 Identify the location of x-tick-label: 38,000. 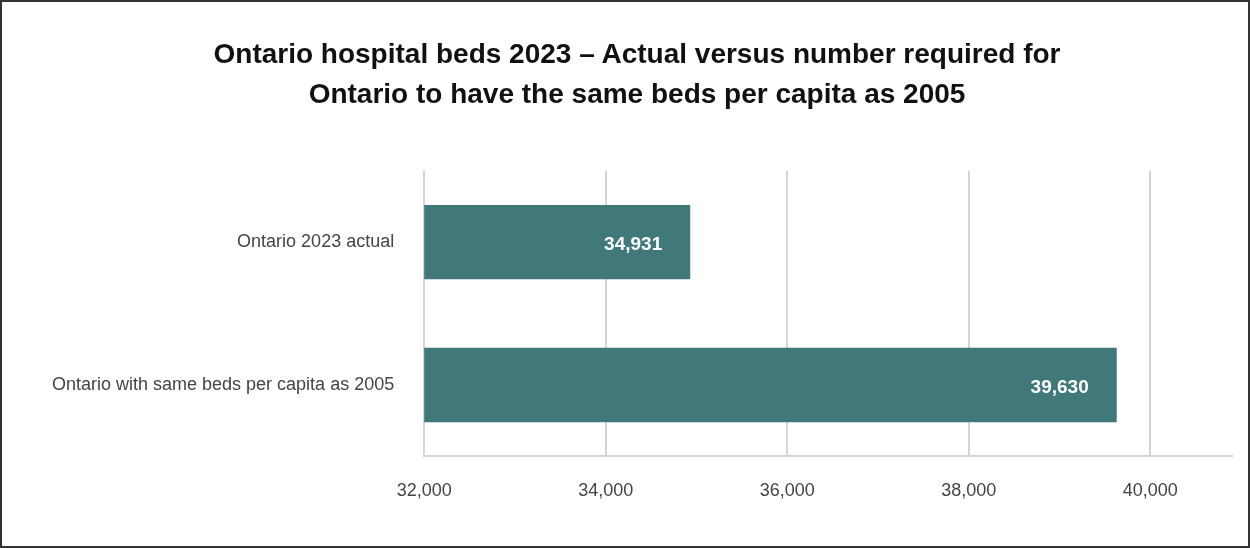
(969, 490).